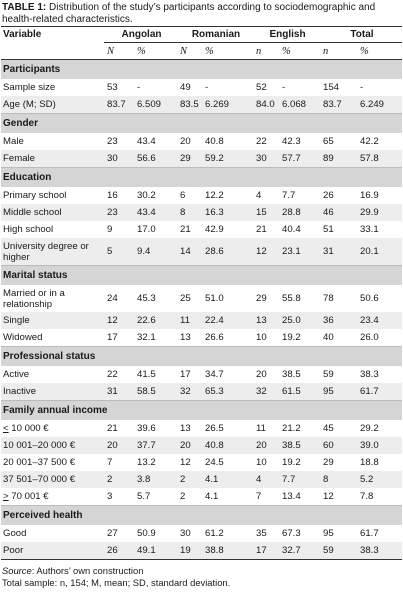 The image size is (403, 607). What do you see at coordinates (369, 462) in the screenshot?
I see `percent-cell: 18.8` at bounding box center [369, 462].